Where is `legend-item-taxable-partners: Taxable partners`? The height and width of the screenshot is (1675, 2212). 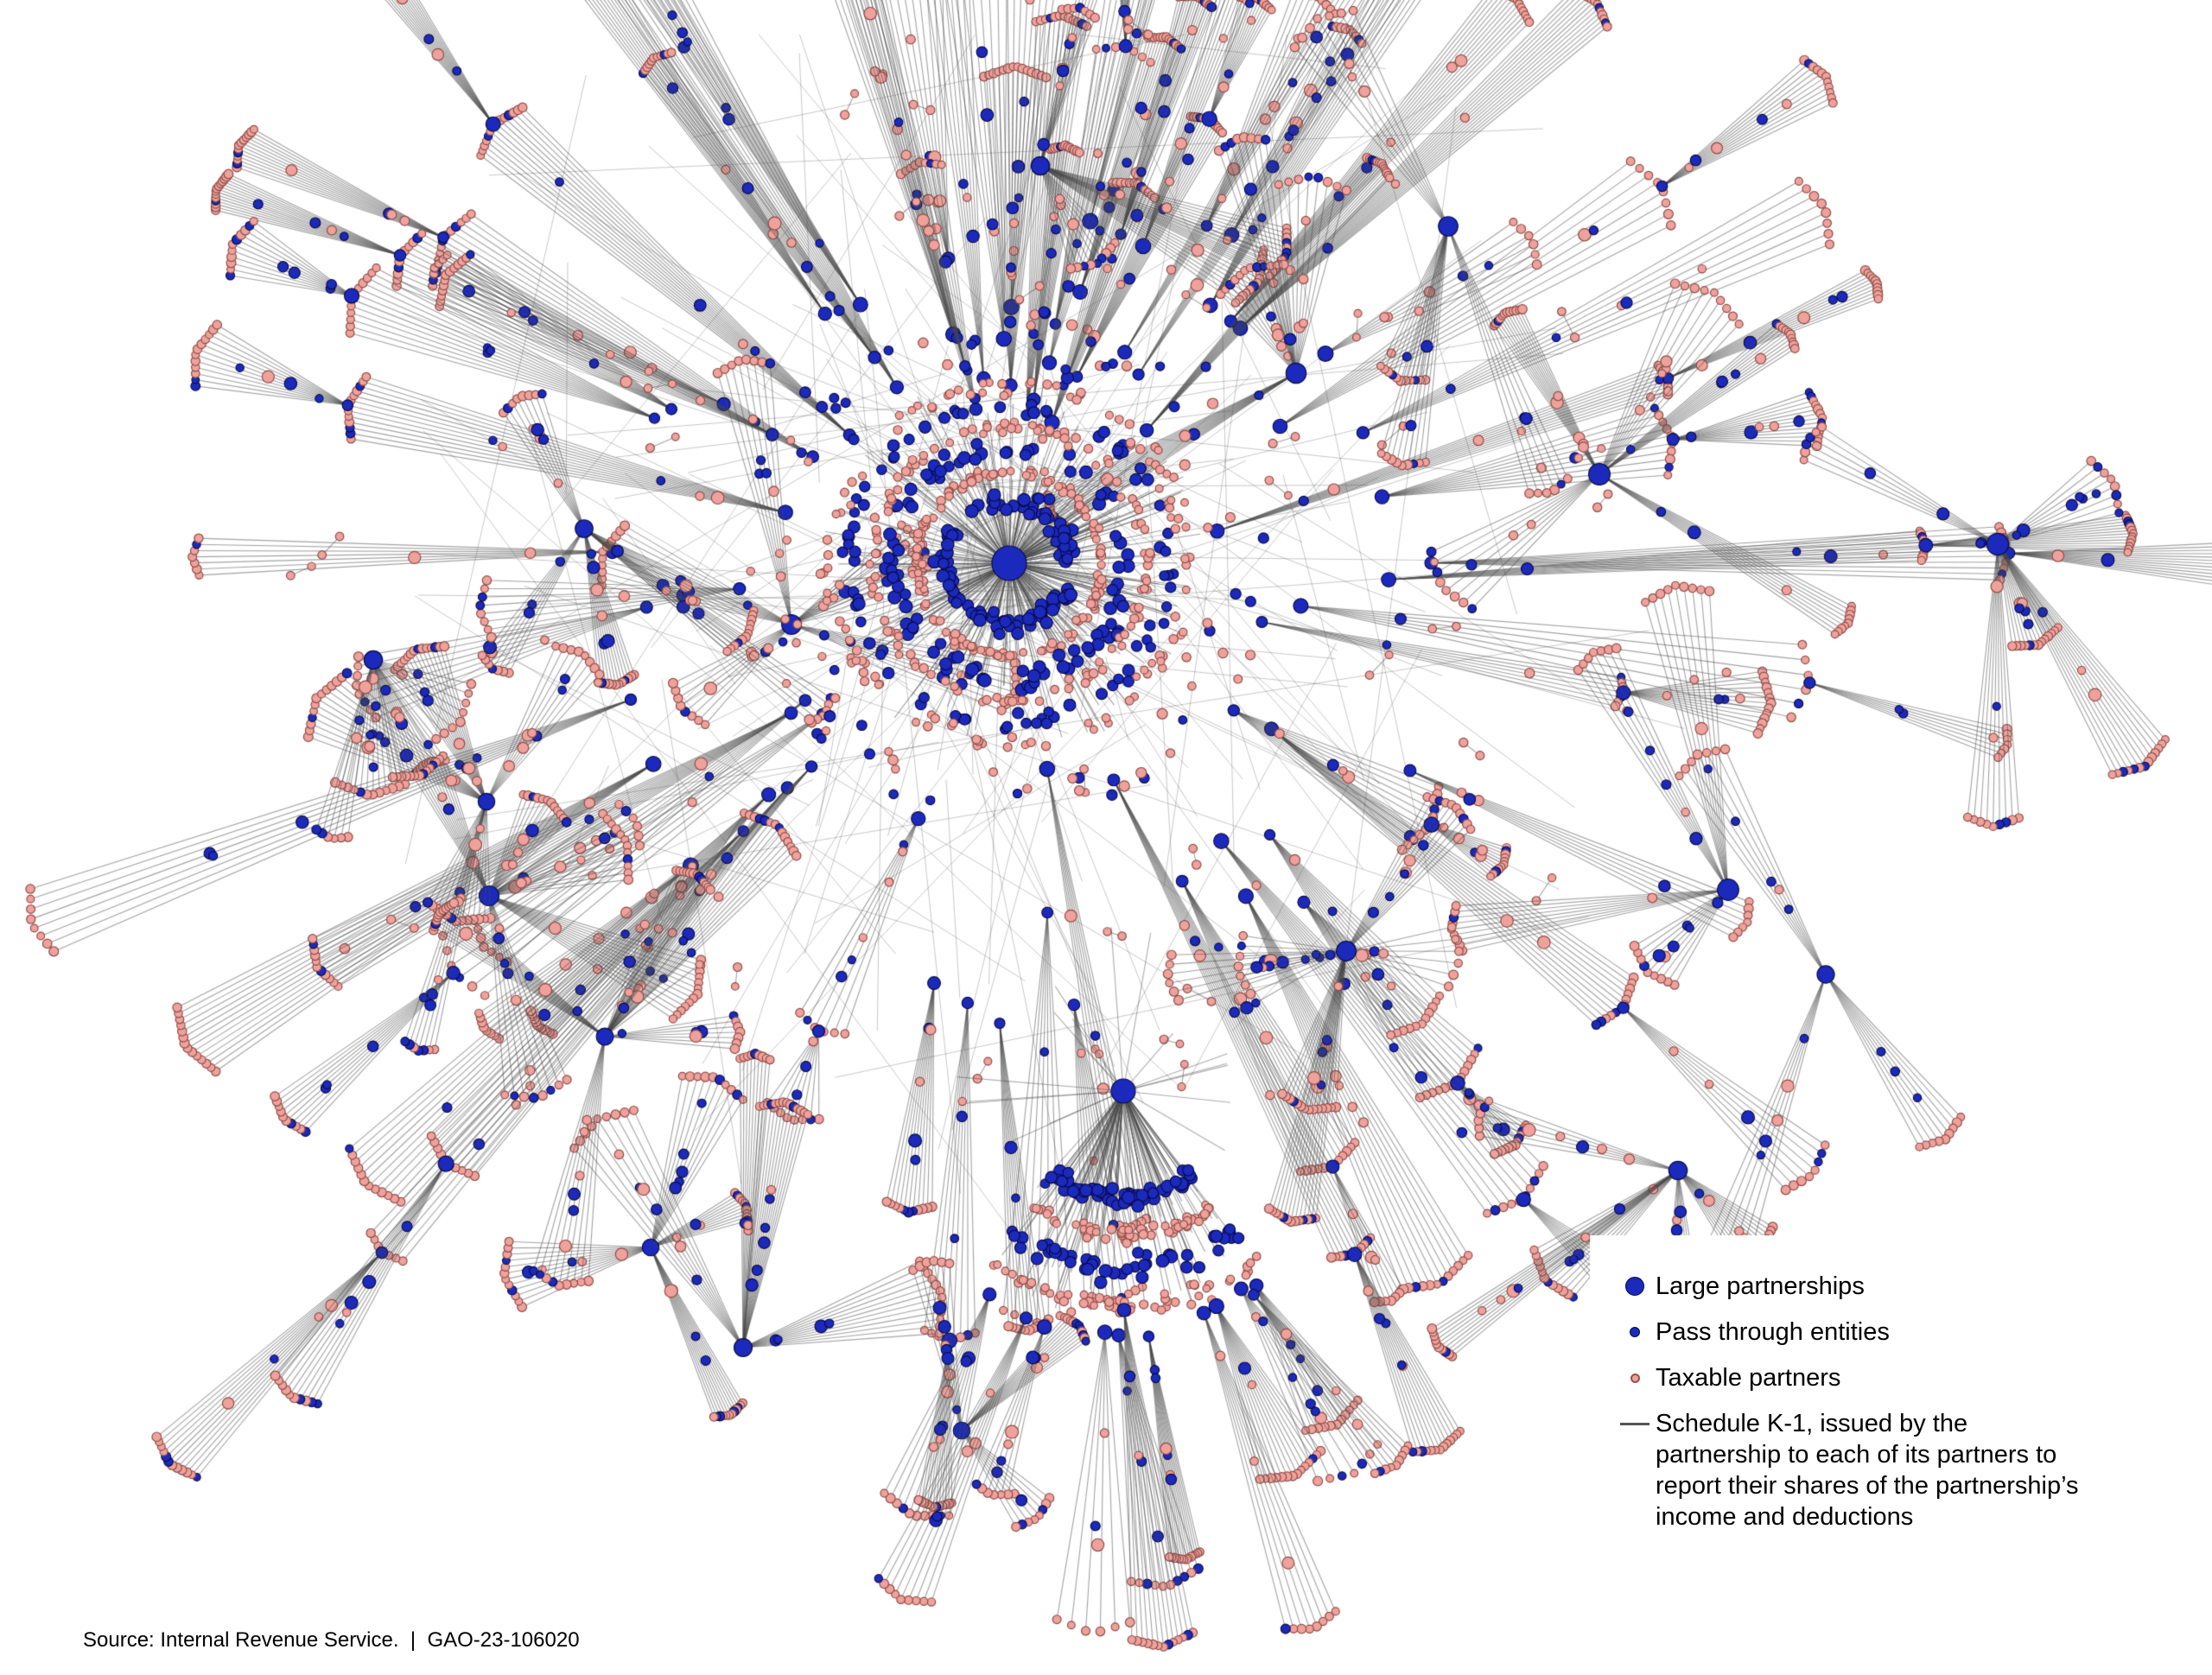
legend-item-taxable-partners: Taxable partners is located at coordinates (1856, 1377).